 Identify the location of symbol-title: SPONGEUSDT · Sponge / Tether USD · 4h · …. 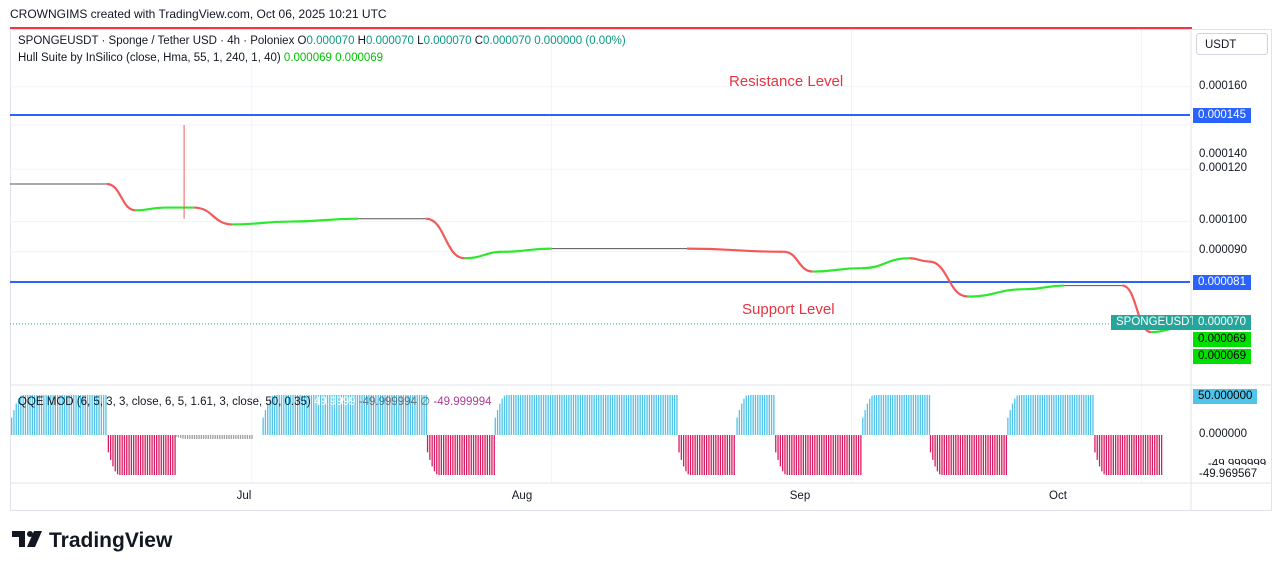
(156, 41).